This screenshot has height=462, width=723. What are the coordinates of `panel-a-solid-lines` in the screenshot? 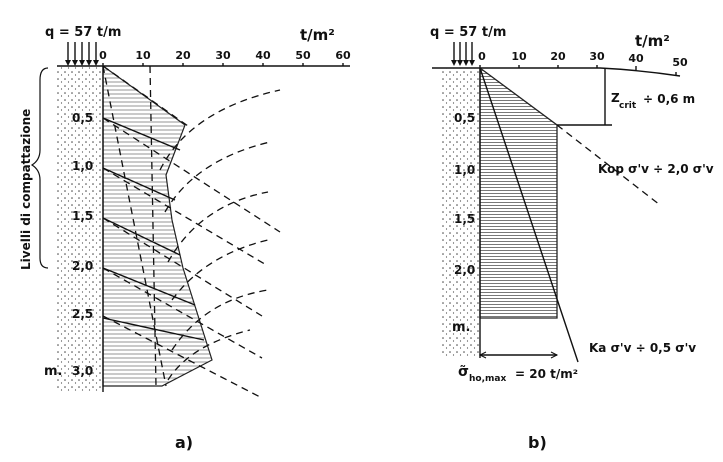 It's located at (153, 229).